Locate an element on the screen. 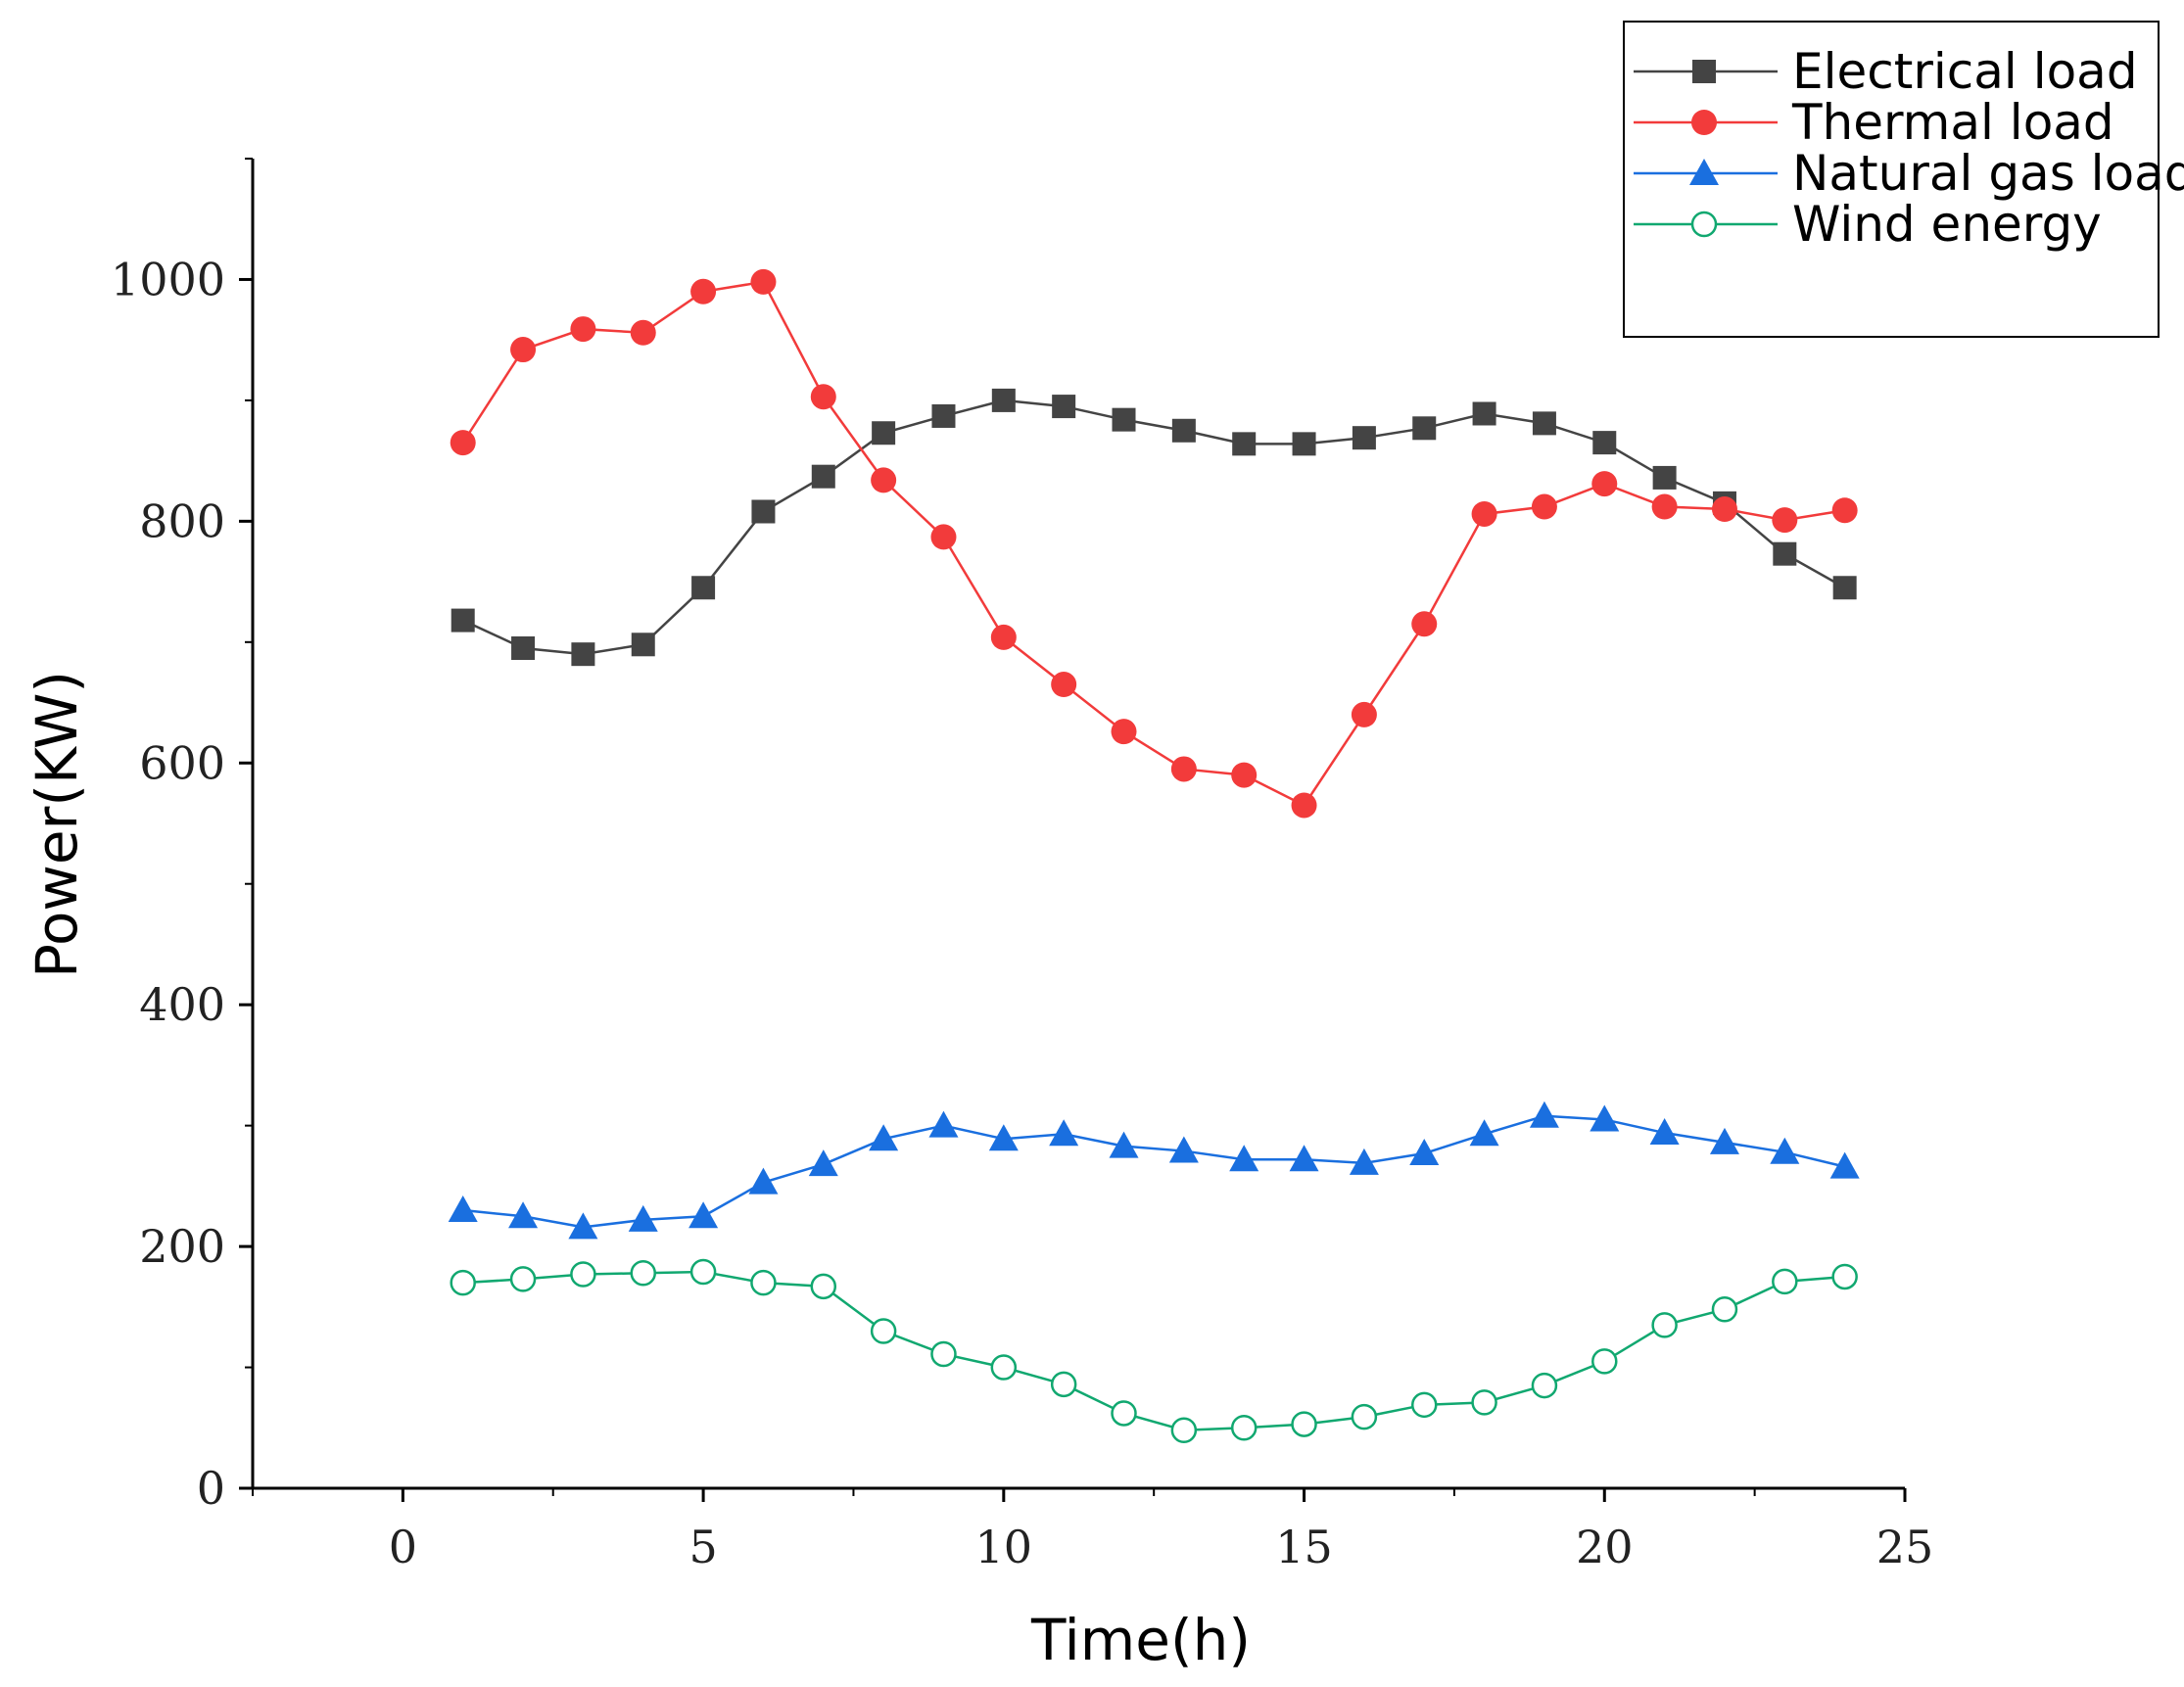 The image size is (2184, 1687). y-tick-label: 600 is located at coordinates (182, 762).